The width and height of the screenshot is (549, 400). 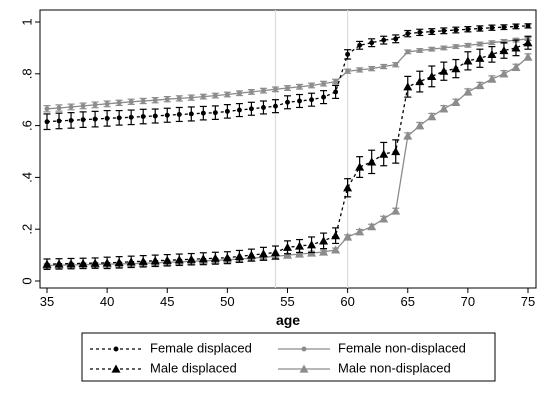 I want to click on x-axis: 35 40 45 50 55 60 65 70 75, so click(x=287, y=298).